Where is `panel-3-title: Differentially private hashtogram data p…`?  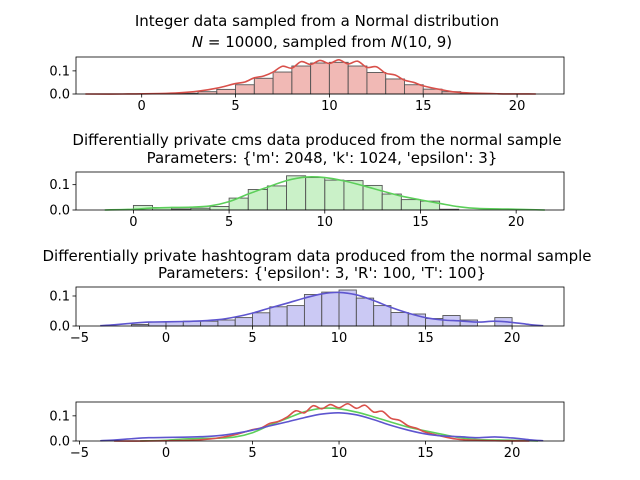 panel-3-title: Differentially private hashtogram data p… is located at coordinates (316, 256).